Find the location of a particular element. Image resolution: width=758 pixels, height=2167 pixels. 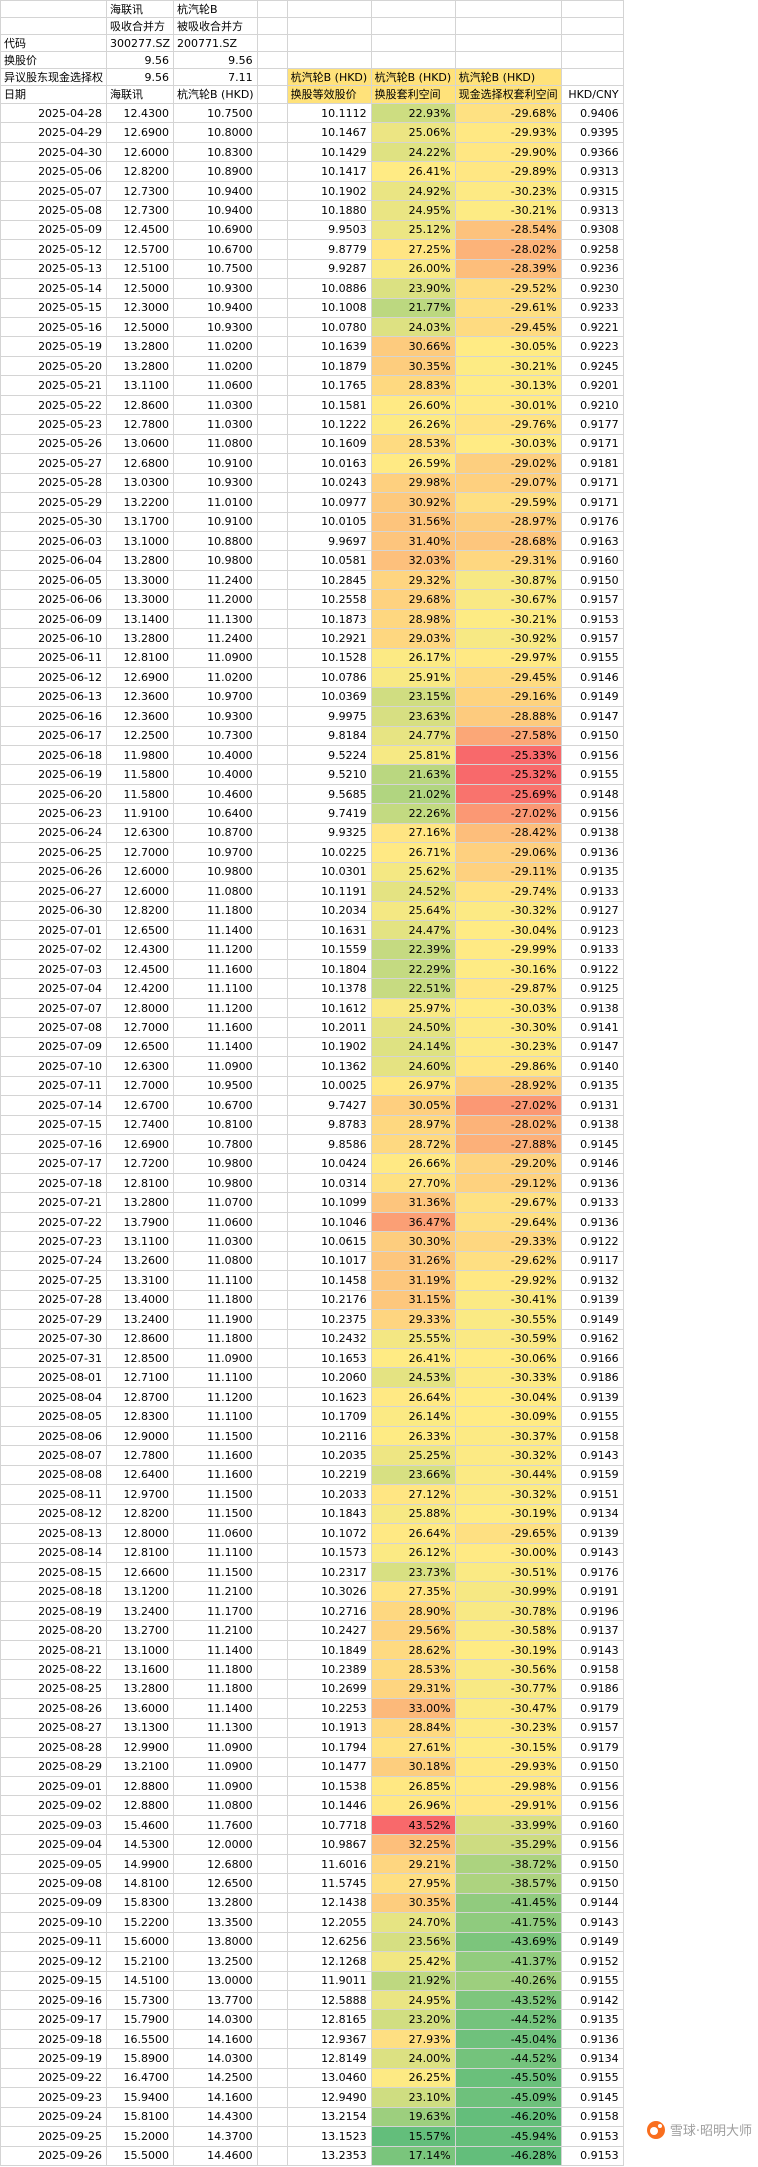

cell-hkd-cny-rate: 0.9162 is located at coordinates (592, 1339).